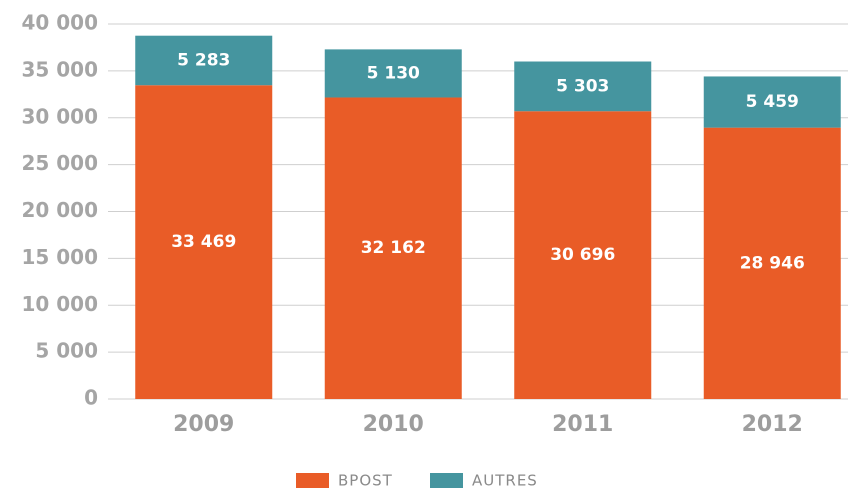 The width and height of the screenshot is (848, 490). I want to click on data-label: 32 162, so click(393, 248).